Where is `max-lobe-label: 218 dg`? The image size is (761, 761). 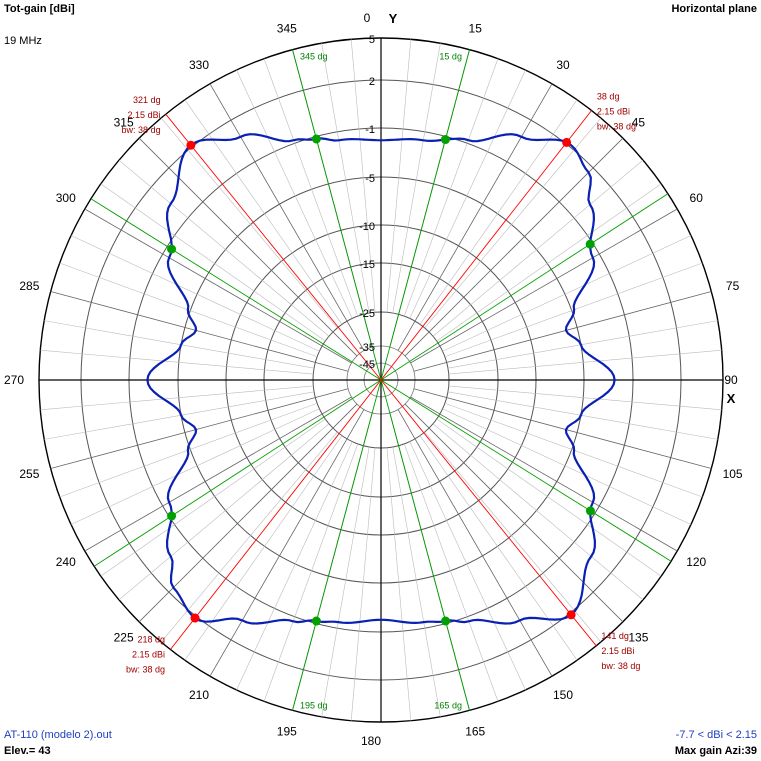 max-lobe-label: 218 dg is located at coordinates (152, 639).